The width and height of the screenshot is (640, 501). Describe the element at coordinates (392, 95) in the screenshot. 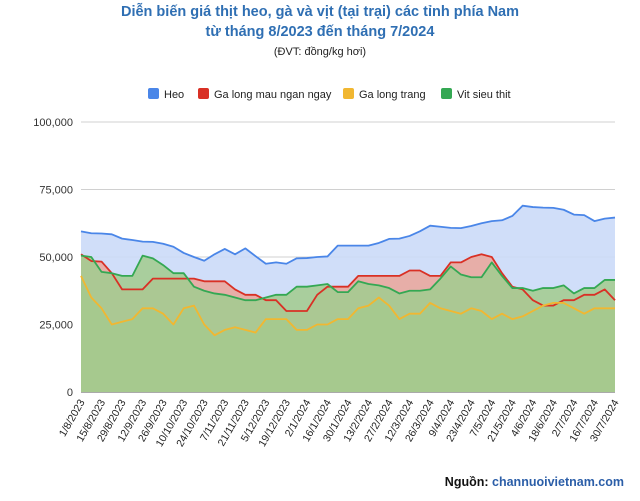

I see `legend-label-ga-long-trang: Ga long trang` at that location.